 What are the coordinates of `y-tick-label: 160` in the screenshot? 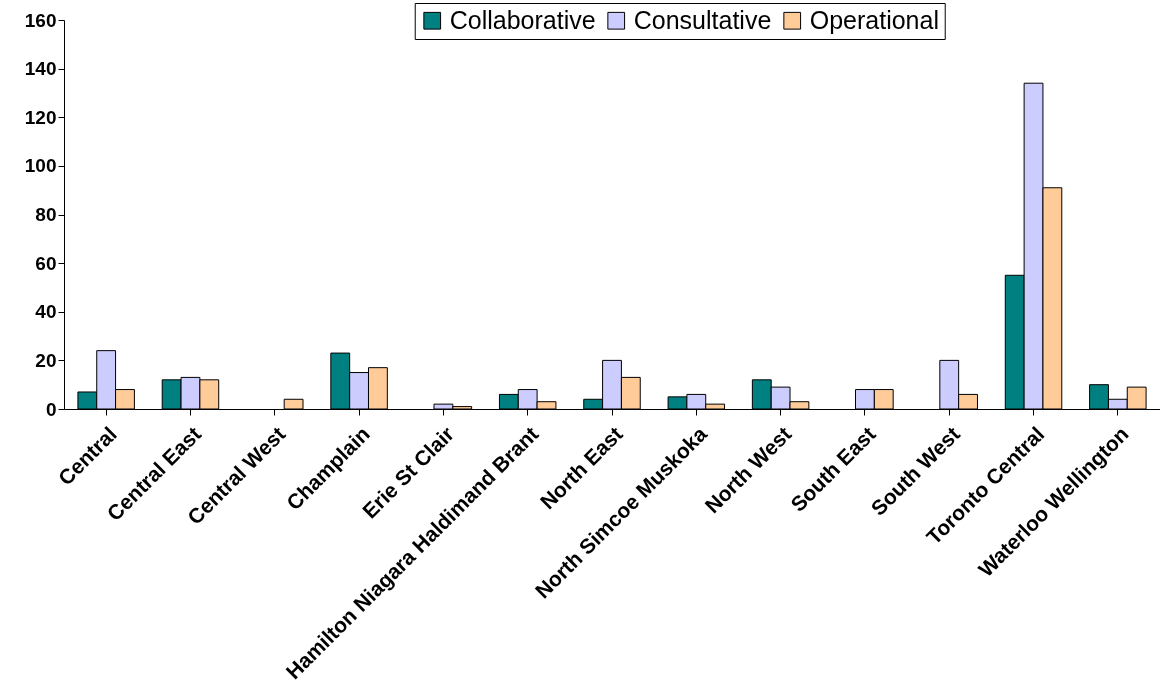 It's located at (40, 20).